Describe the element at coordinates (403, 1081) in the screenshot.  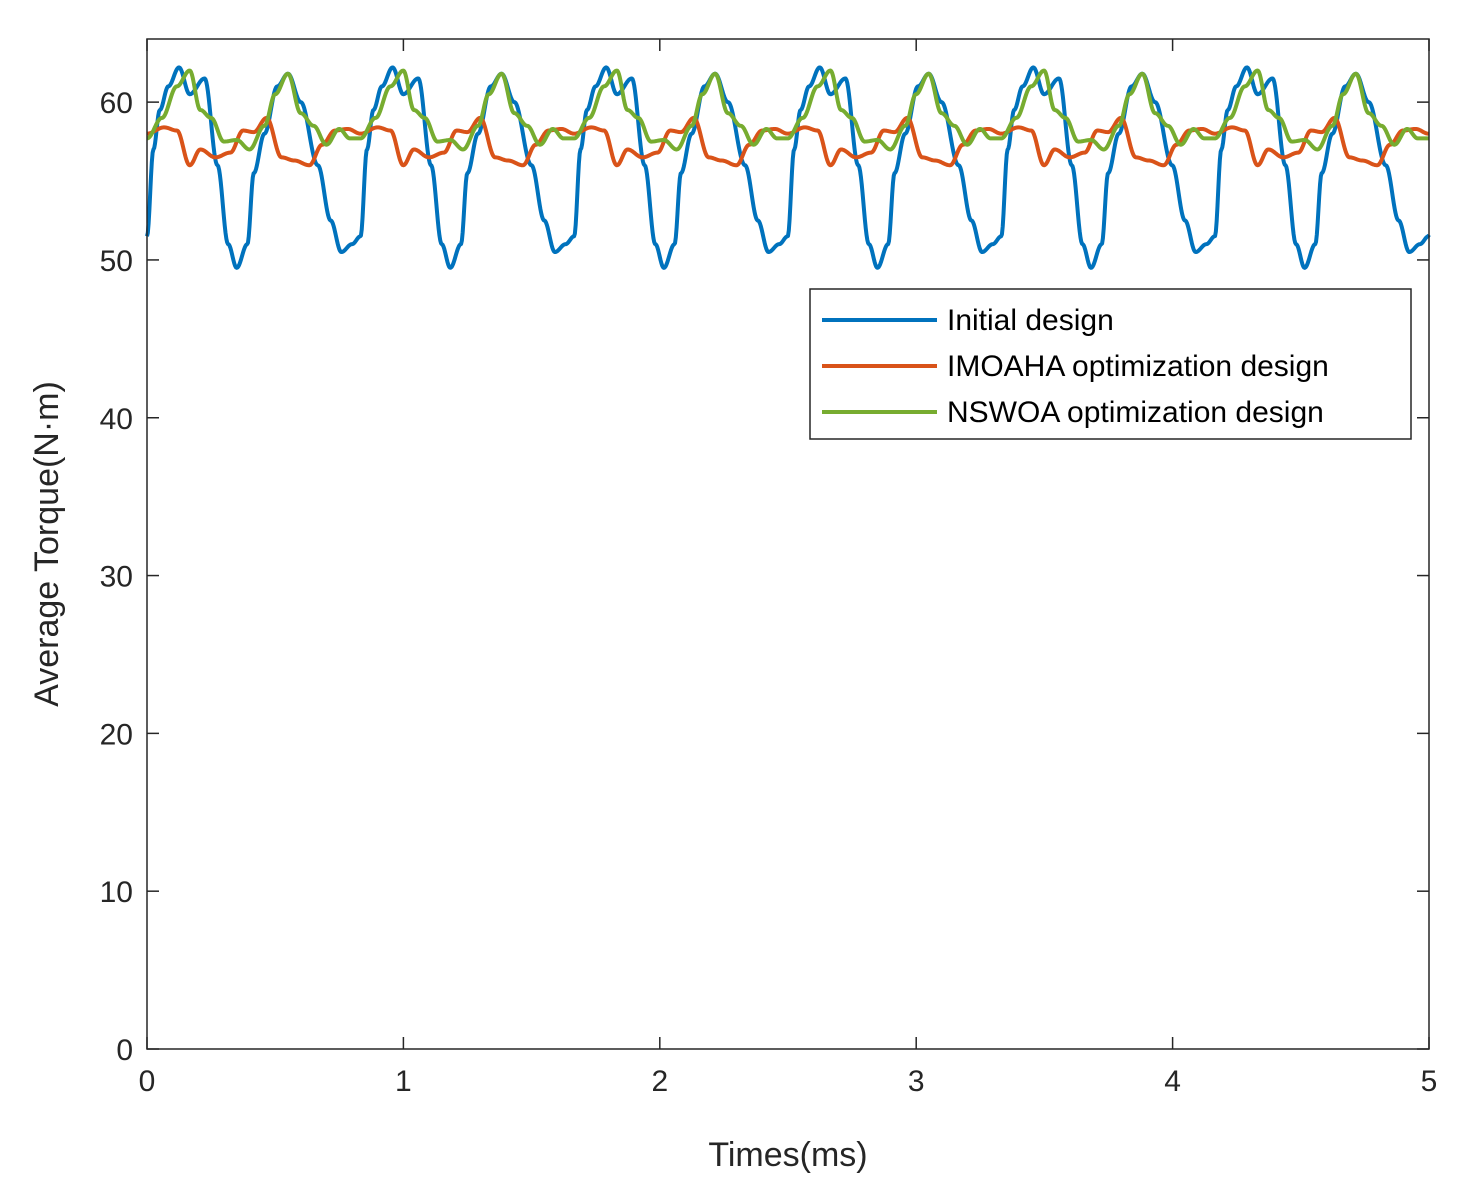
I see `x-tick-label-1: 1` at that location.